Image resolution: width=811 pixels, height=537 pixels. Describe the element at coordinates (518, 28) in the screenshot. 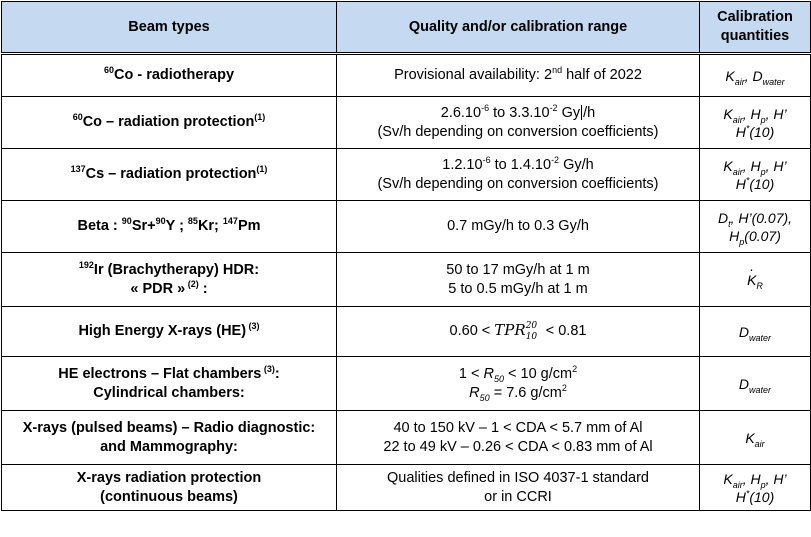

I see `header-quality-range: Quality and/or calibration range` at that location.